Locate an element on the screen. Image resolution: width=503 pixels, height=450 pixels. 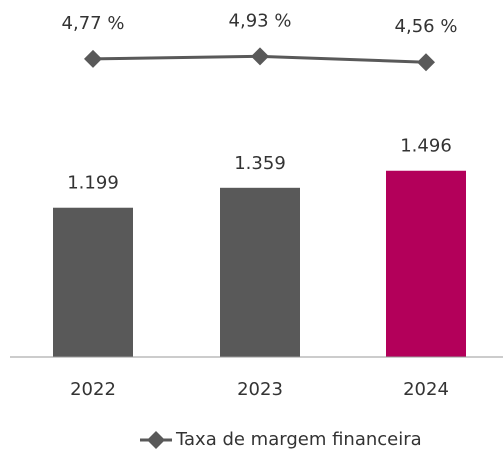
x-tick-label: 2023 is located at coordinates (260, 389).